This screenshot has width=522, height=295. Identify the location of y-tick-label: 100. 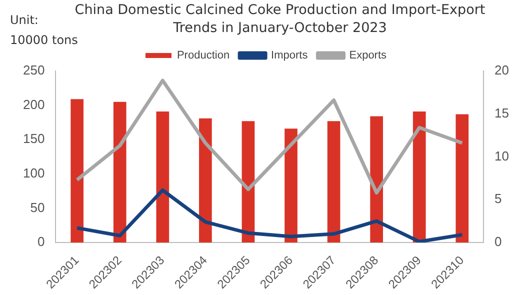
(33, 172).